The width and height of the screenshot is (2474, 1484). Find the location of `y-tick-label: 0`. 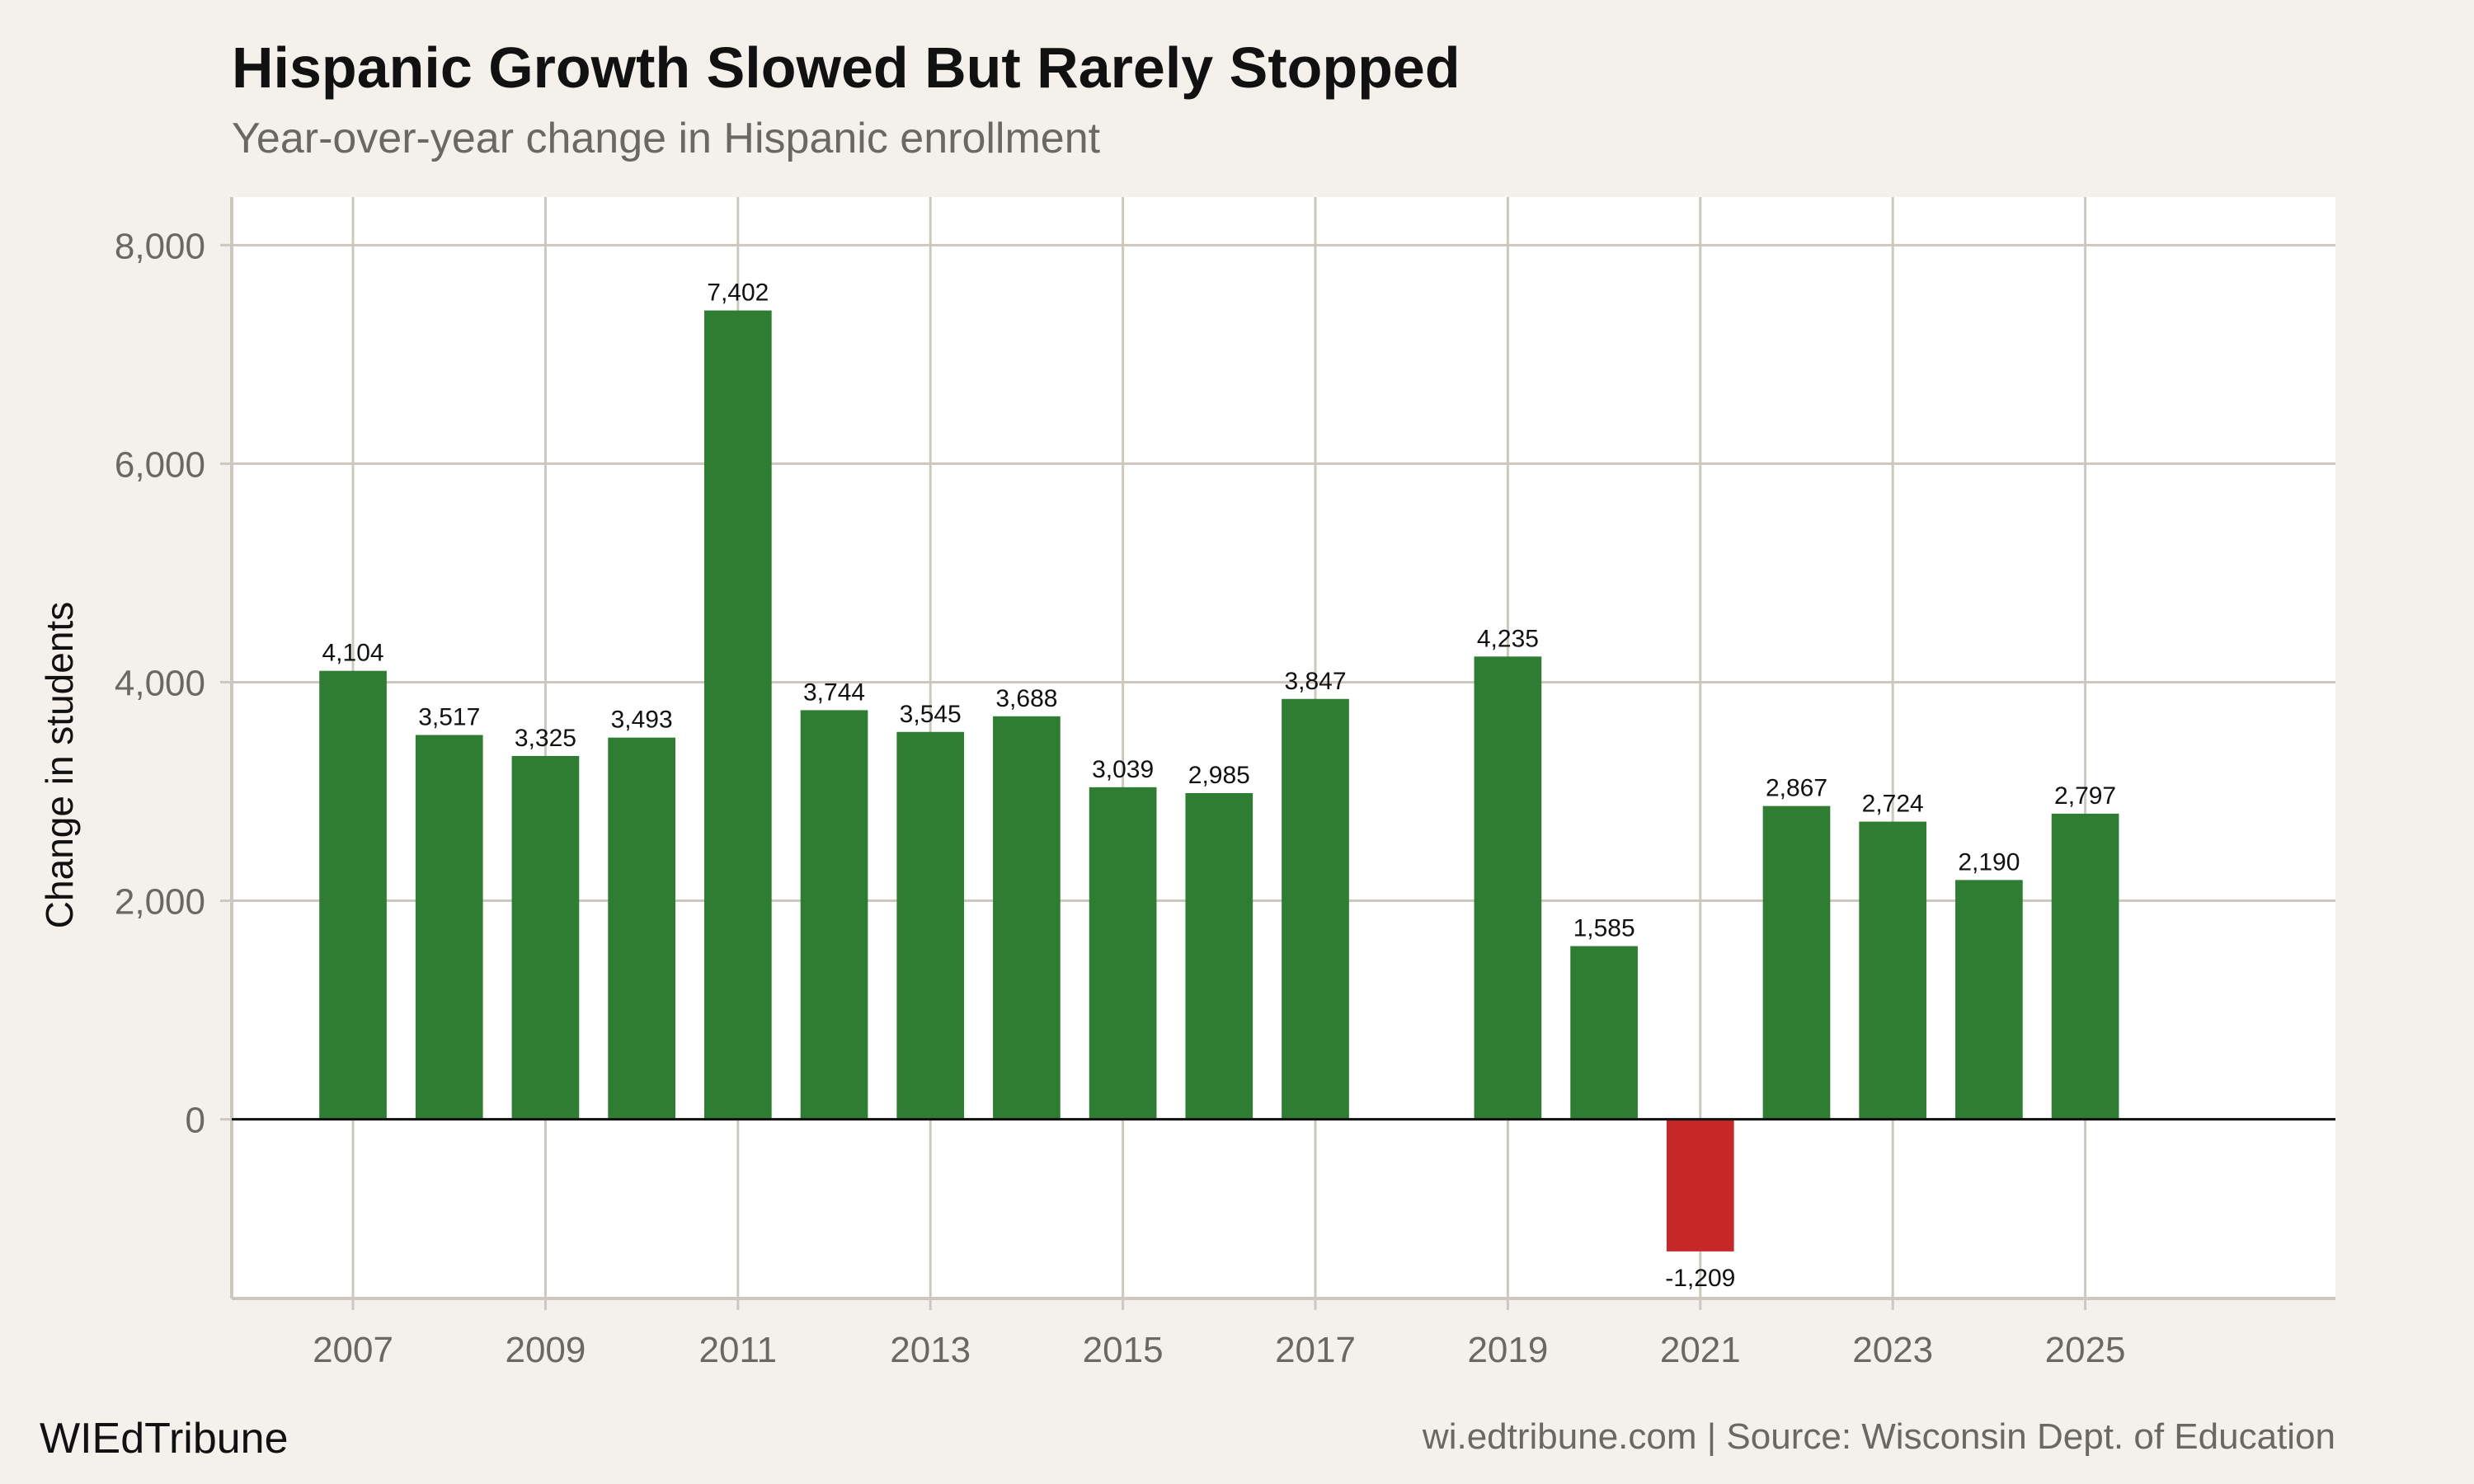

y-tick-label: 0 is located at coordinates (195, 1121).